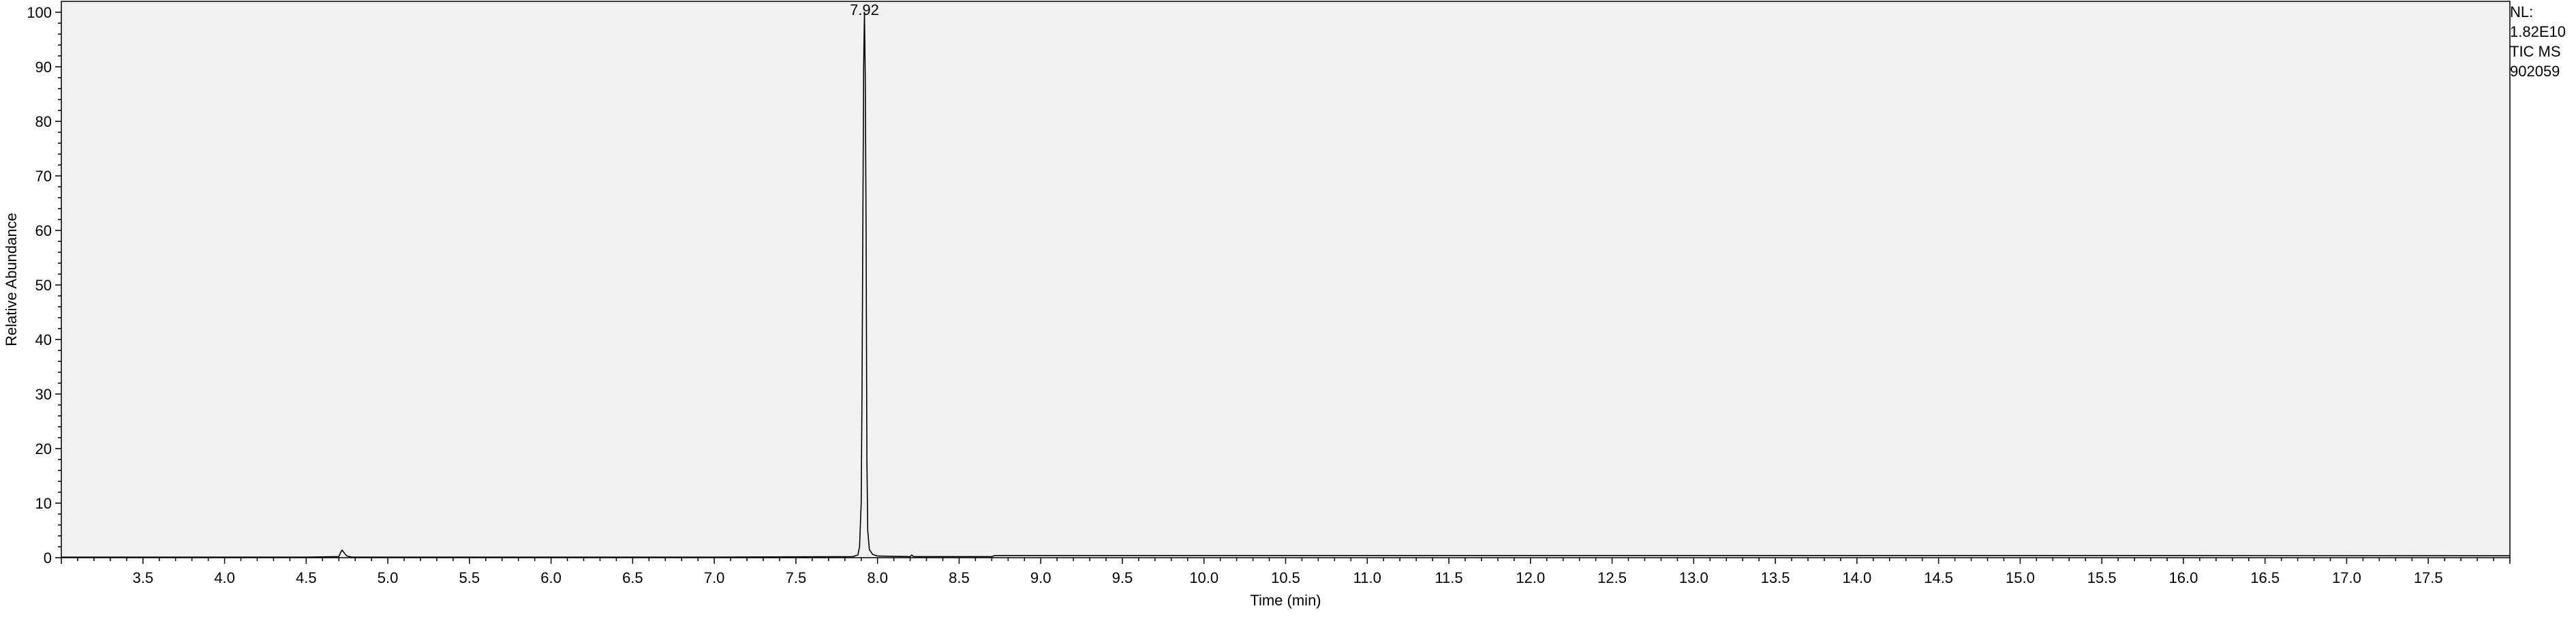 This screenshot has width=2576, height=617. What do you see at coordinates (1857, 577) in the screenshot?
I see `x-tick-label: 14.0` at bounding box center [1857, 577].